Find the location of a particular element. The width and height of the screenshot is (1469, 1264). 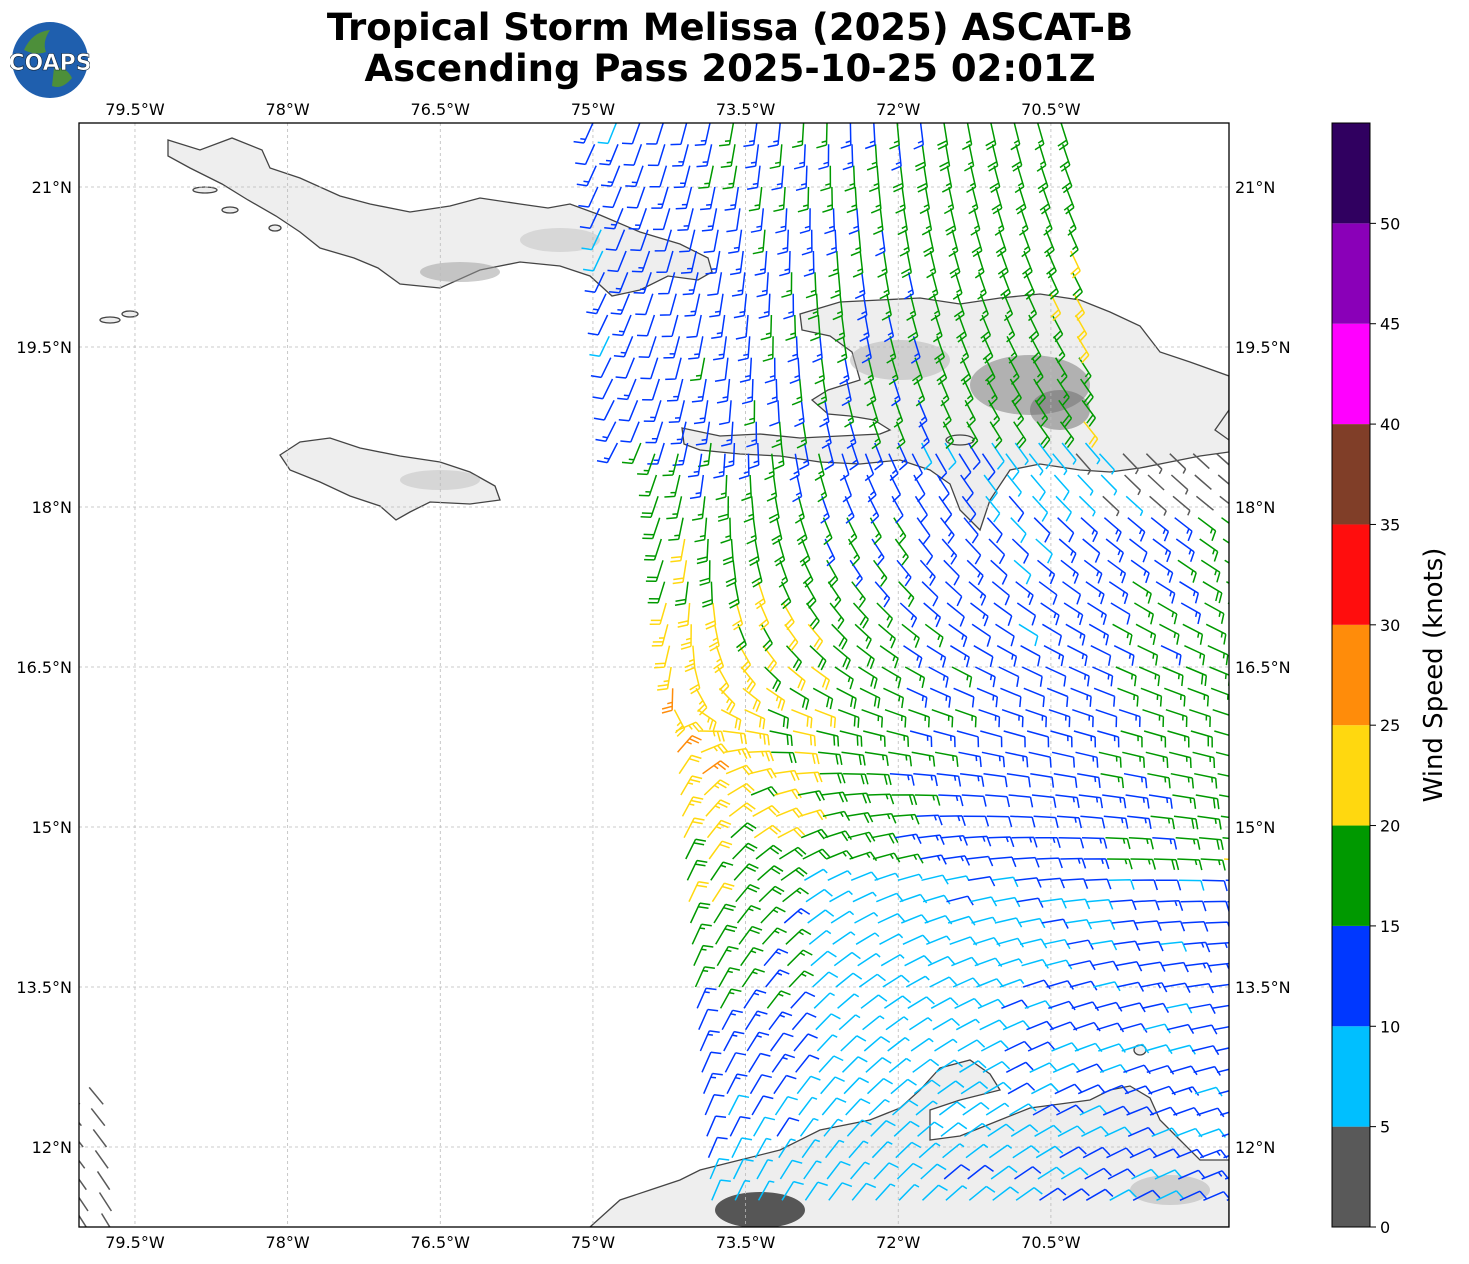

lat-tick-right: 16.5°N is located at coordinates (1263, 667).